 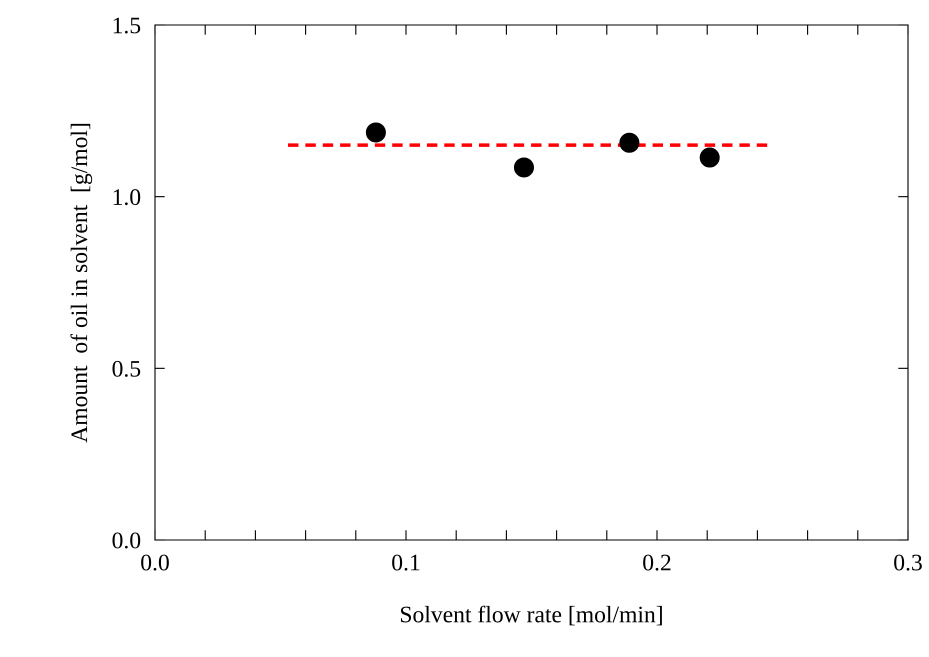 I want to click on x-tick-label: 0.3, so click(x=908, y=562).